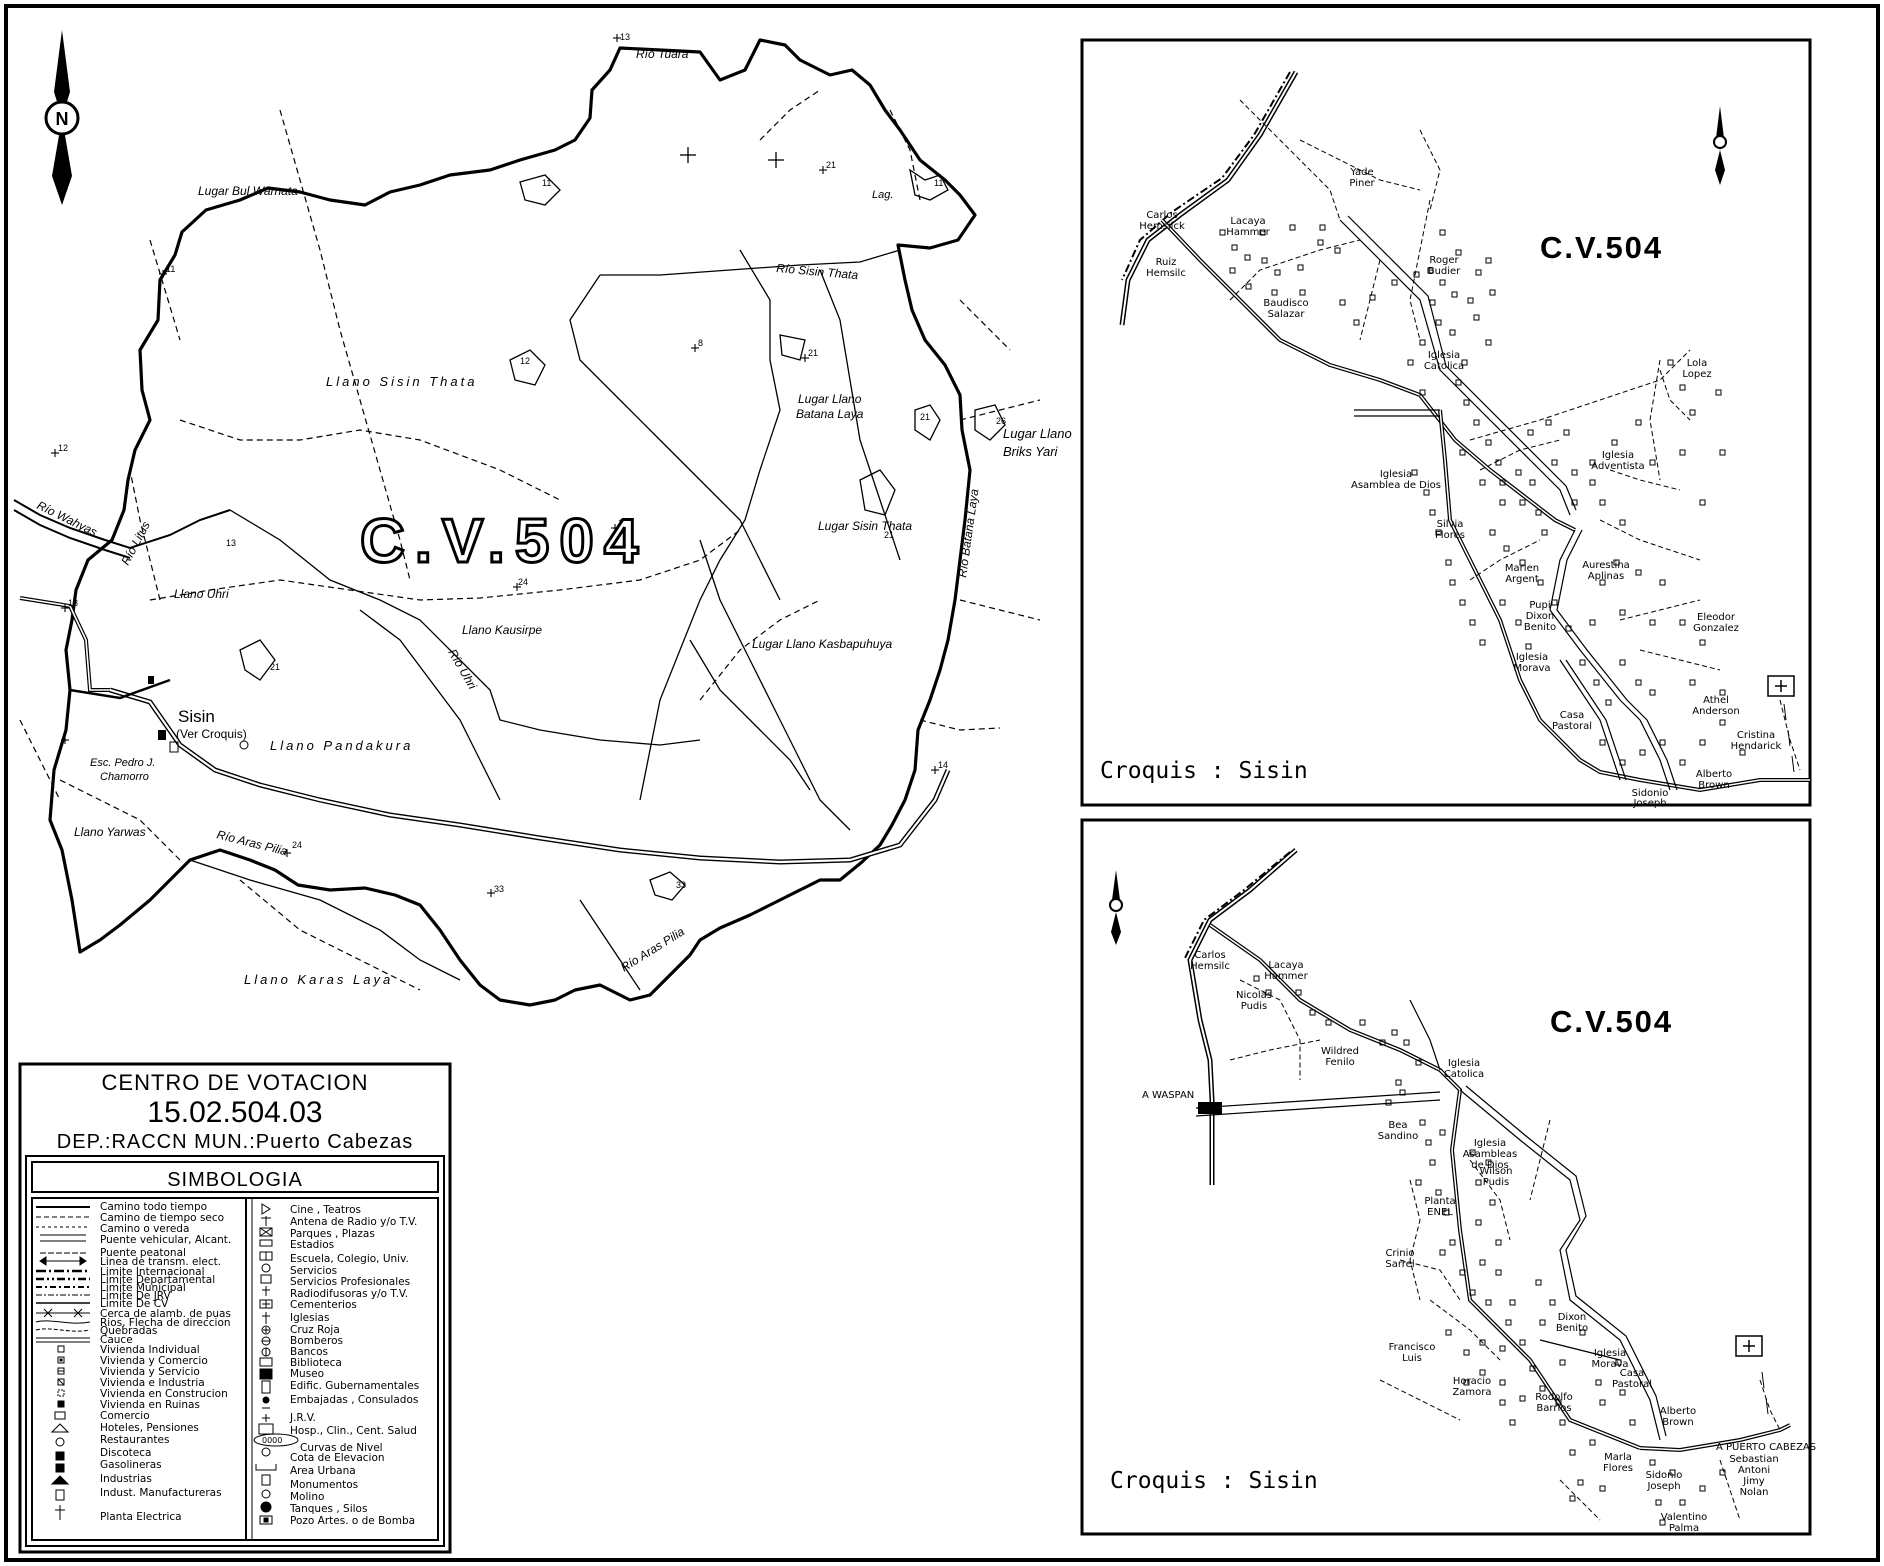 This screenshot has width=1884, height=1566. What do you see at coordinates (353, 1431) in the screenshot?
I see `svg-text: Hosp., Clin., Cent. Salud` at bounding box center [353, 1431].